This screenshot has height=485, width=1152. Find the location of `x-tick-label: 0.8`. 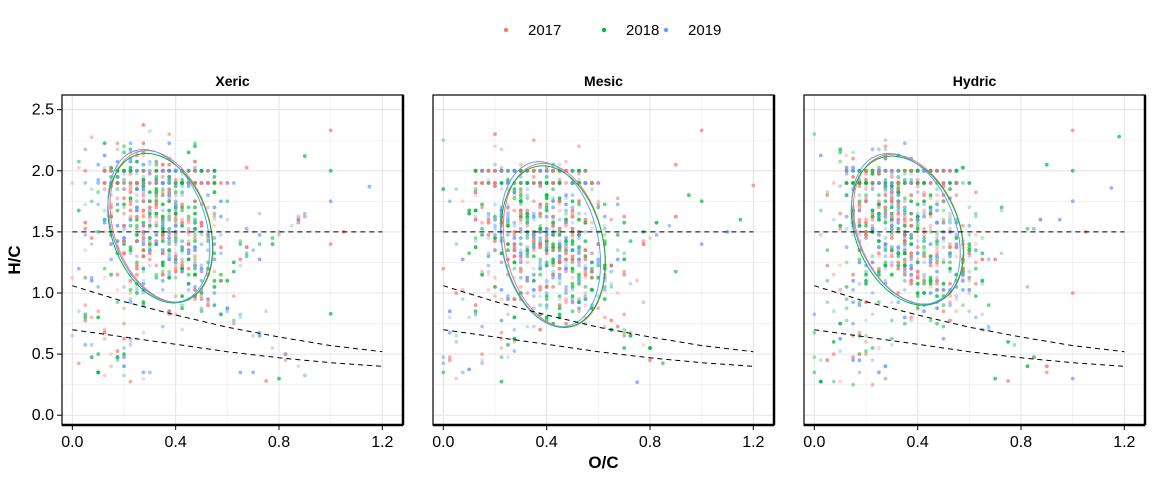

x-tick-label: 0.8 is located at coordinates (1021, 442).